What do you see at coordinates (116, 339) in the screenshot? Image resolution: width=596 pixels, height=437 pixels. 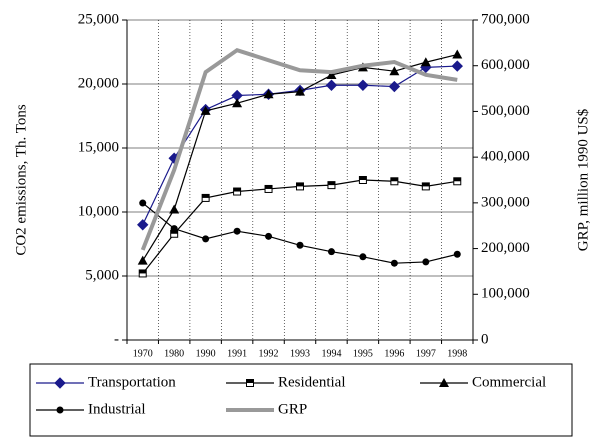 I see `y-tick-label: -` at bounding box center [116, 339].